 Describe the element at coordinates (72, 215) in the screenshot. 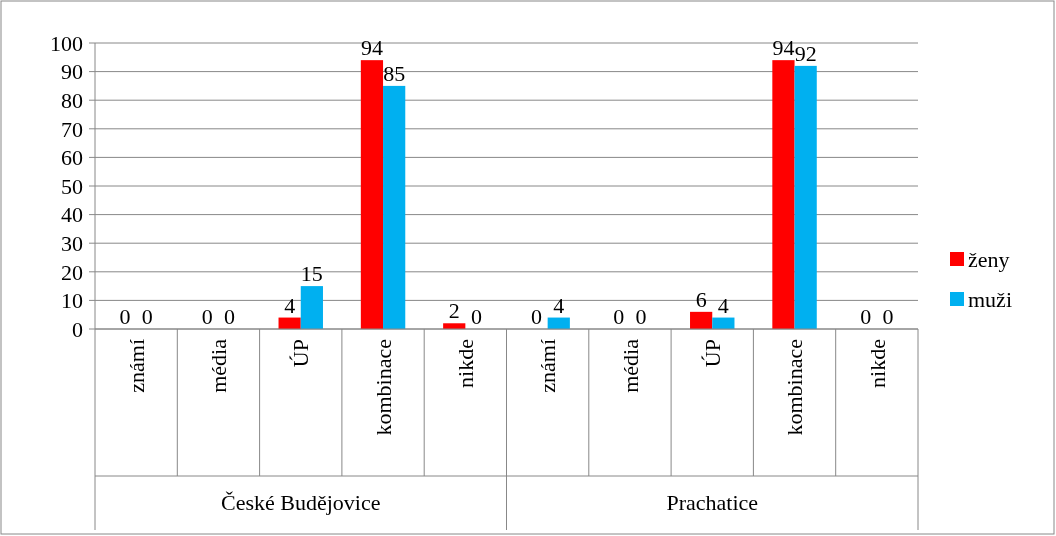

I see `y-tick-label: 40` at that location.